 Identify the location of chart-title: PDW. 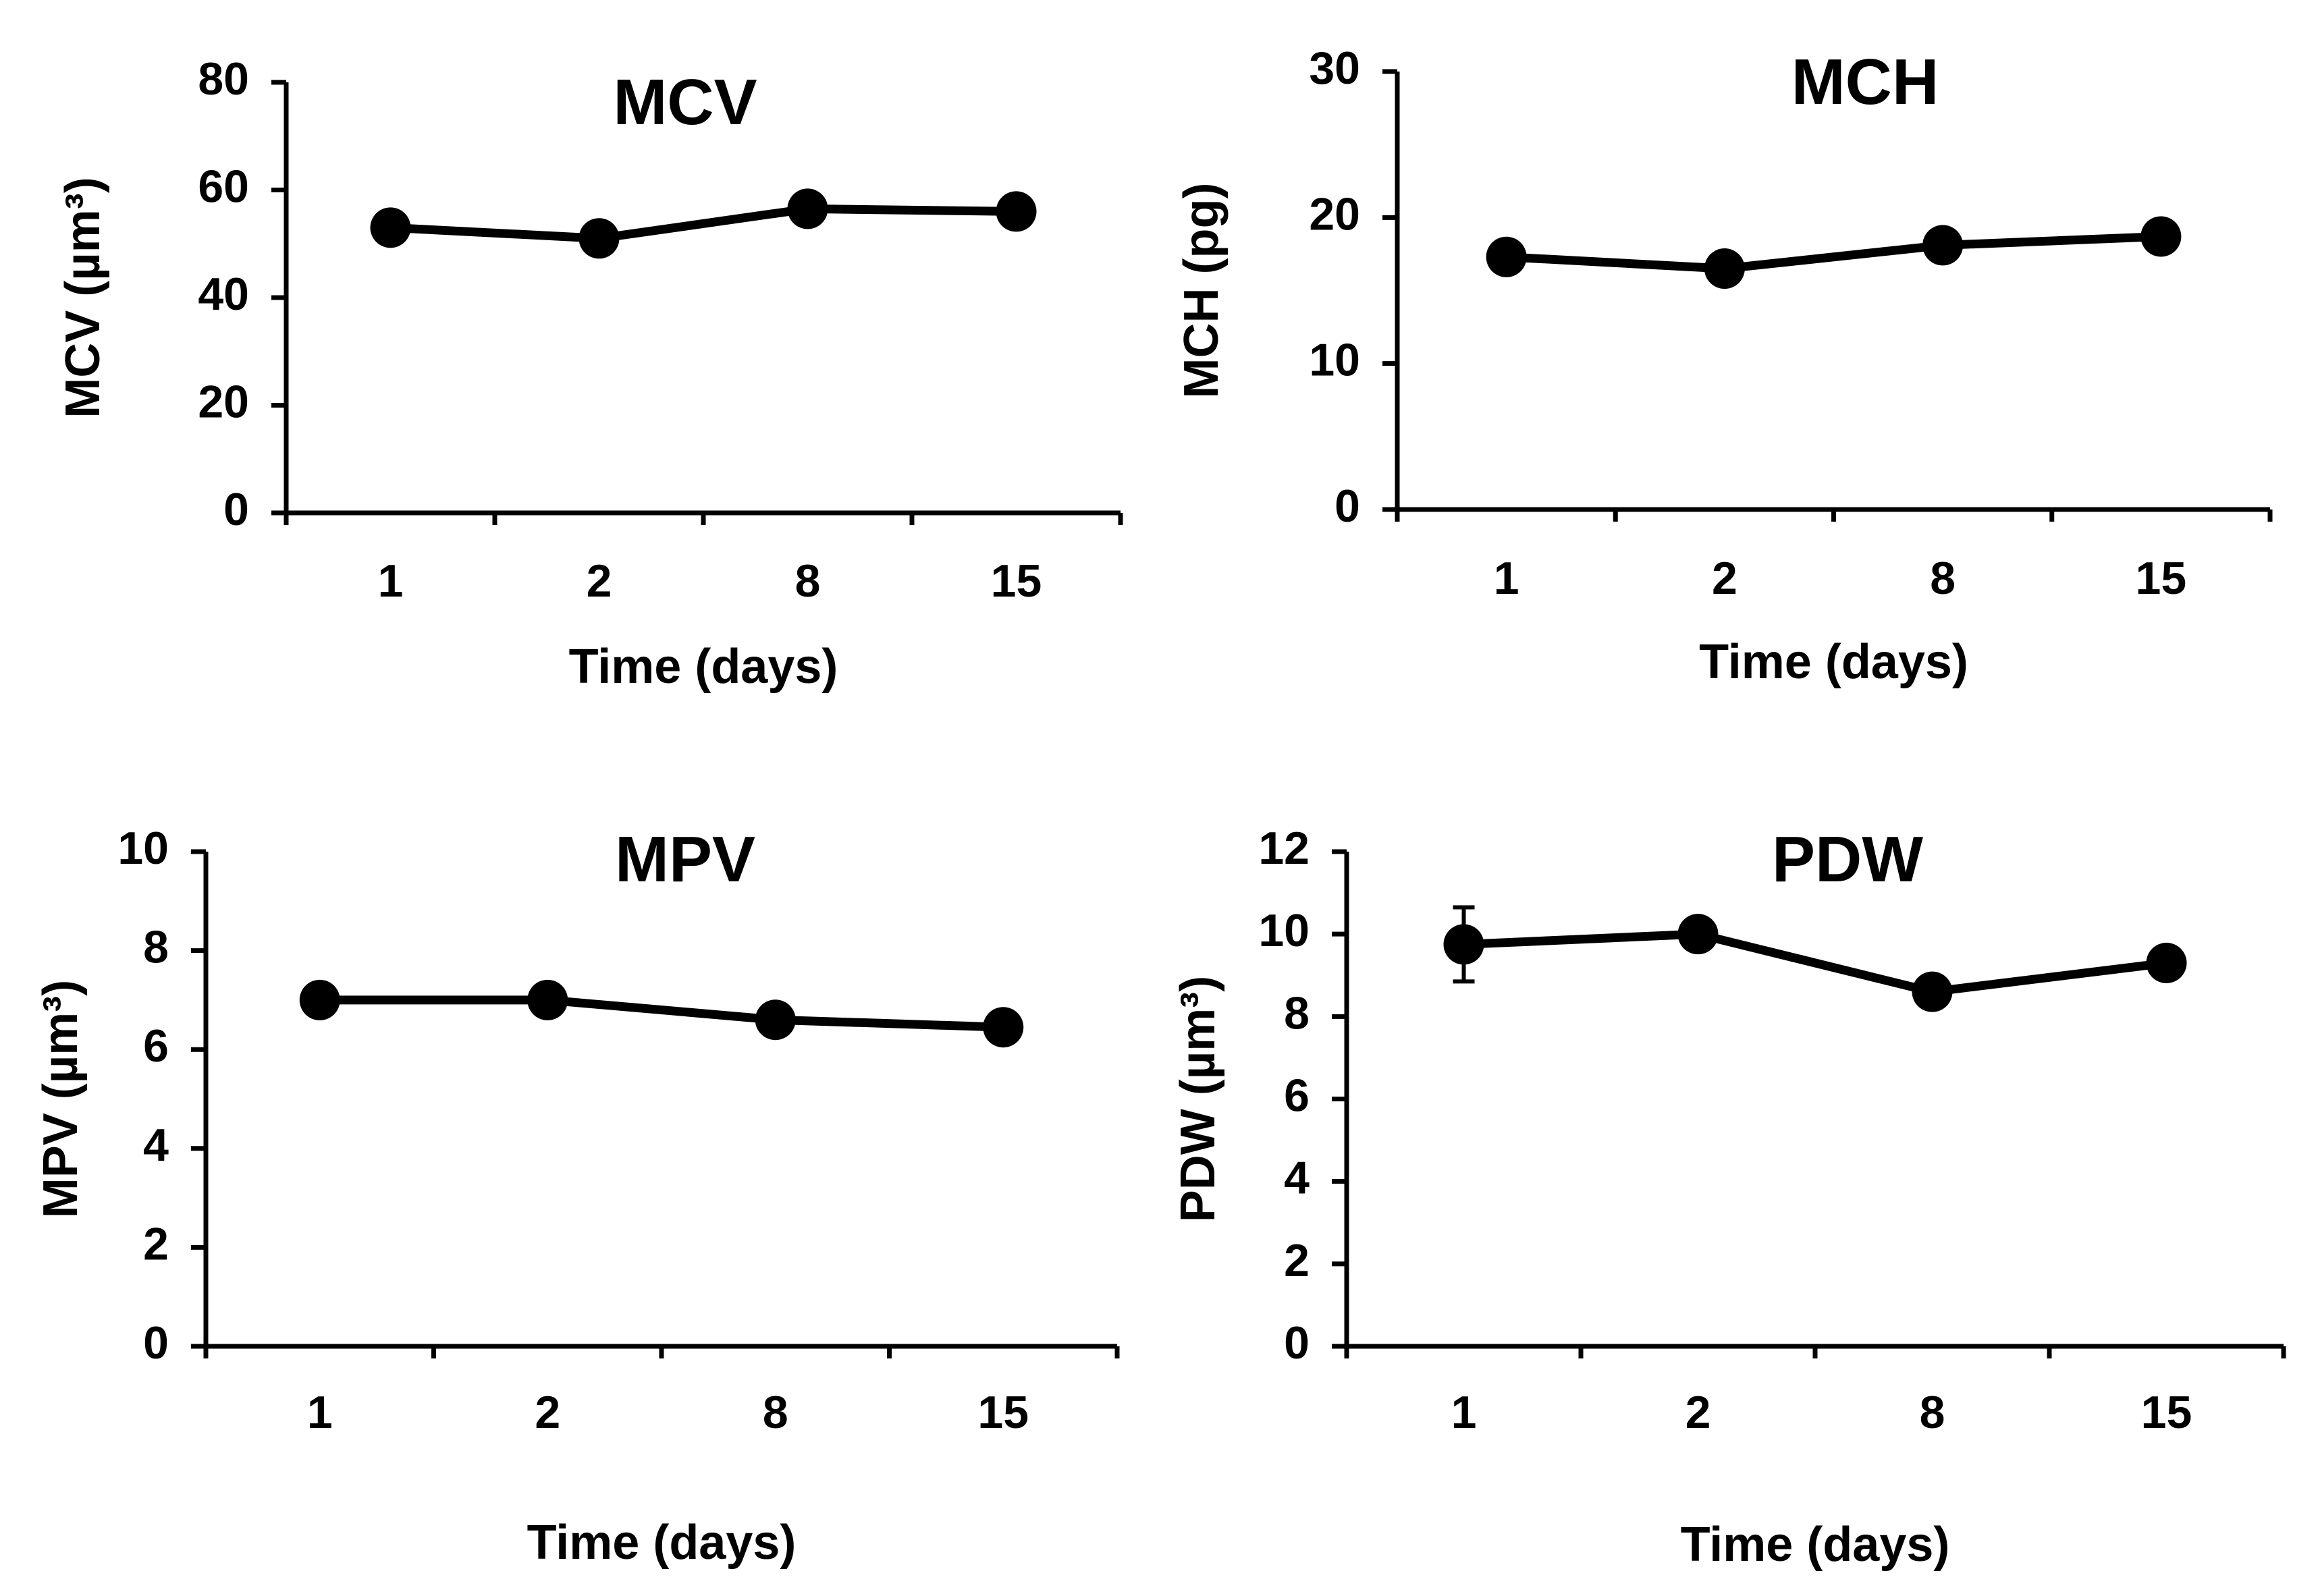
(1847, 859).